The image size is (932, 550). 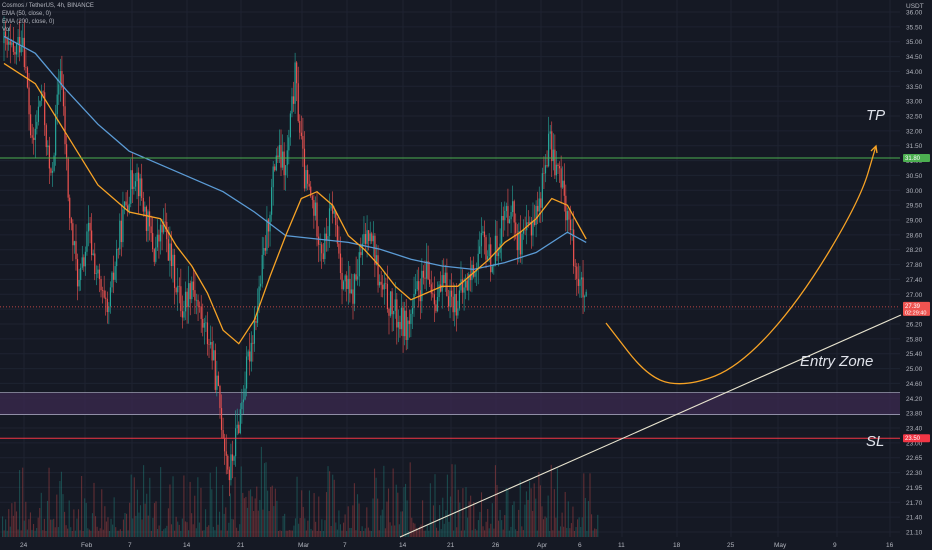 I want to click on y-tick-label: 35.50, so click(x=914, y=27).